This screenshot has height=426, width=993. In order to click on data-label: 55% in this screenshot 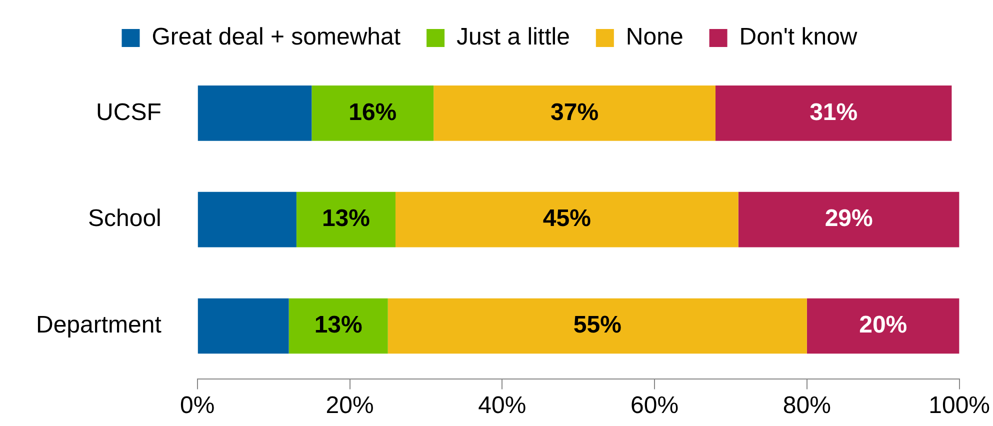, I will do `click(597, 325)`.